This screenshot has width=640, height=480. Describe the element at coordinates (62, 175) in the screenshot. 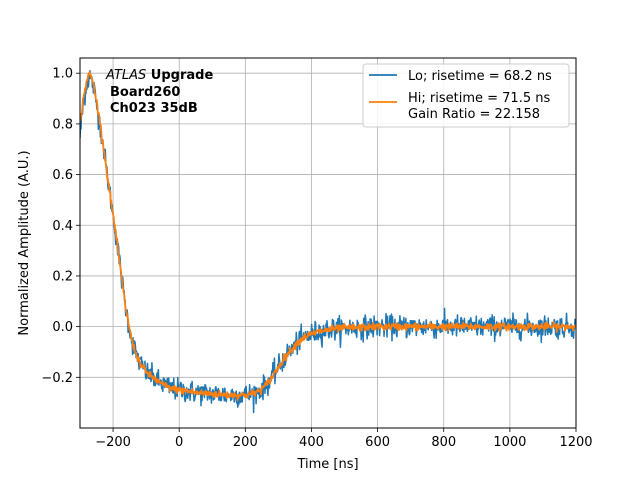

I see `y-tick-label: 0.6` at that location.